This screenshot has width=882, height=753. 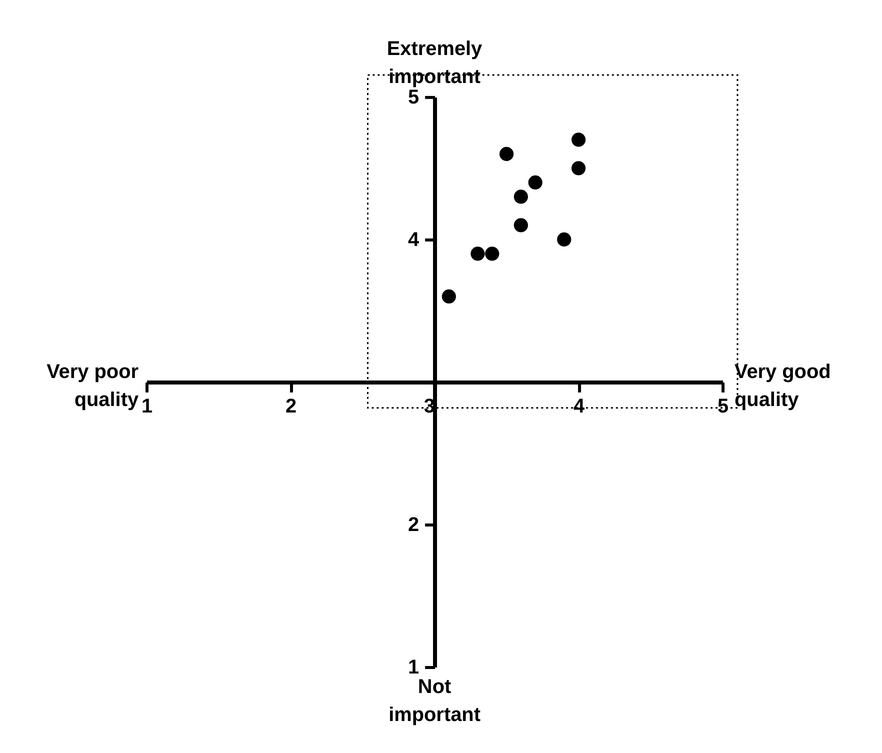 What do you see at coordinates (414, 97) in the screenshot?
I see `y-tick-label: 5` at bounding box center [414, 97].